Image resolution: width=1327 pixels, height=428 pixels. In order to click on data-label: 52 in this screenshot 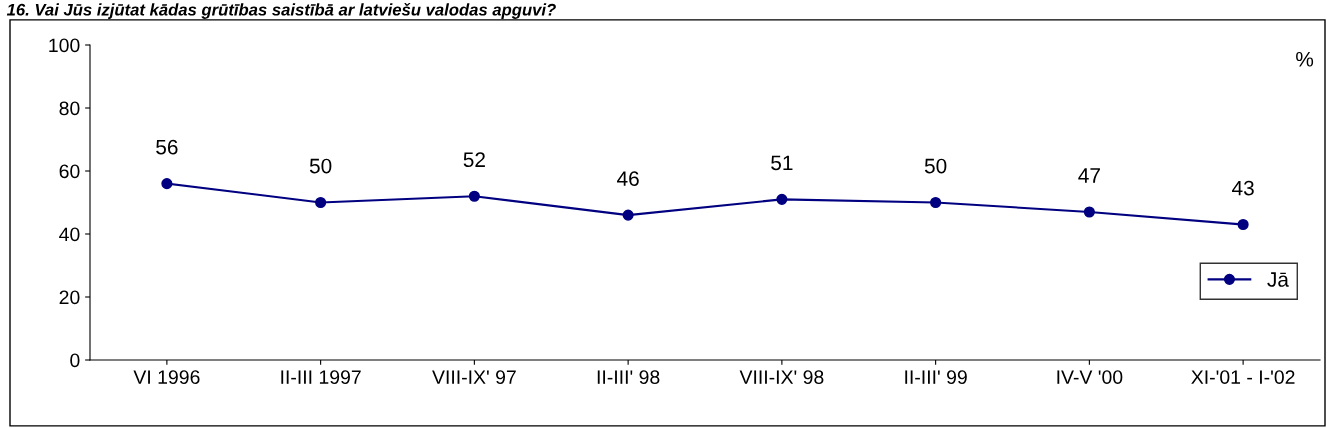, I will do `click(474, 160)`.